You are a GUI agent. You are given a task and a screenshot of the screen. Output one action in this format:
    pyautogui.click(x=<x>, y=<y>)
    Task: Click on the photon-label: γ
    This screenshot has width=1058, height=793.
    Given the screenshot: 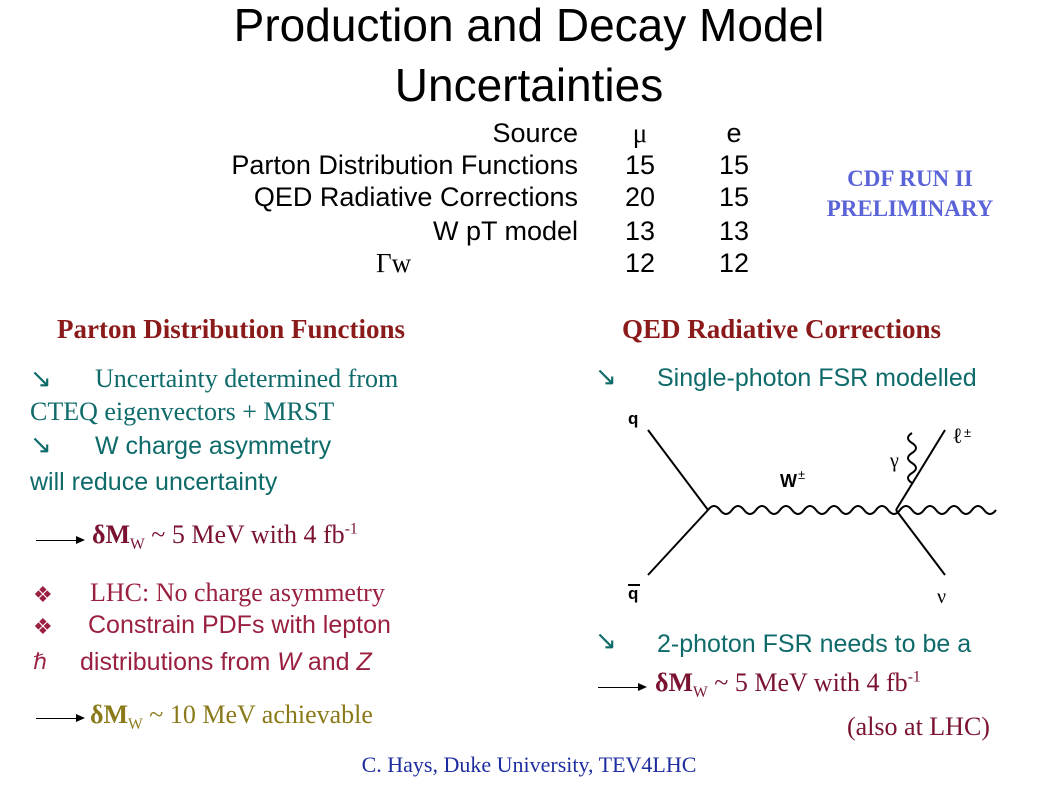 What is the action you would take?
    pyautogui.click(x=894, y=461)
    